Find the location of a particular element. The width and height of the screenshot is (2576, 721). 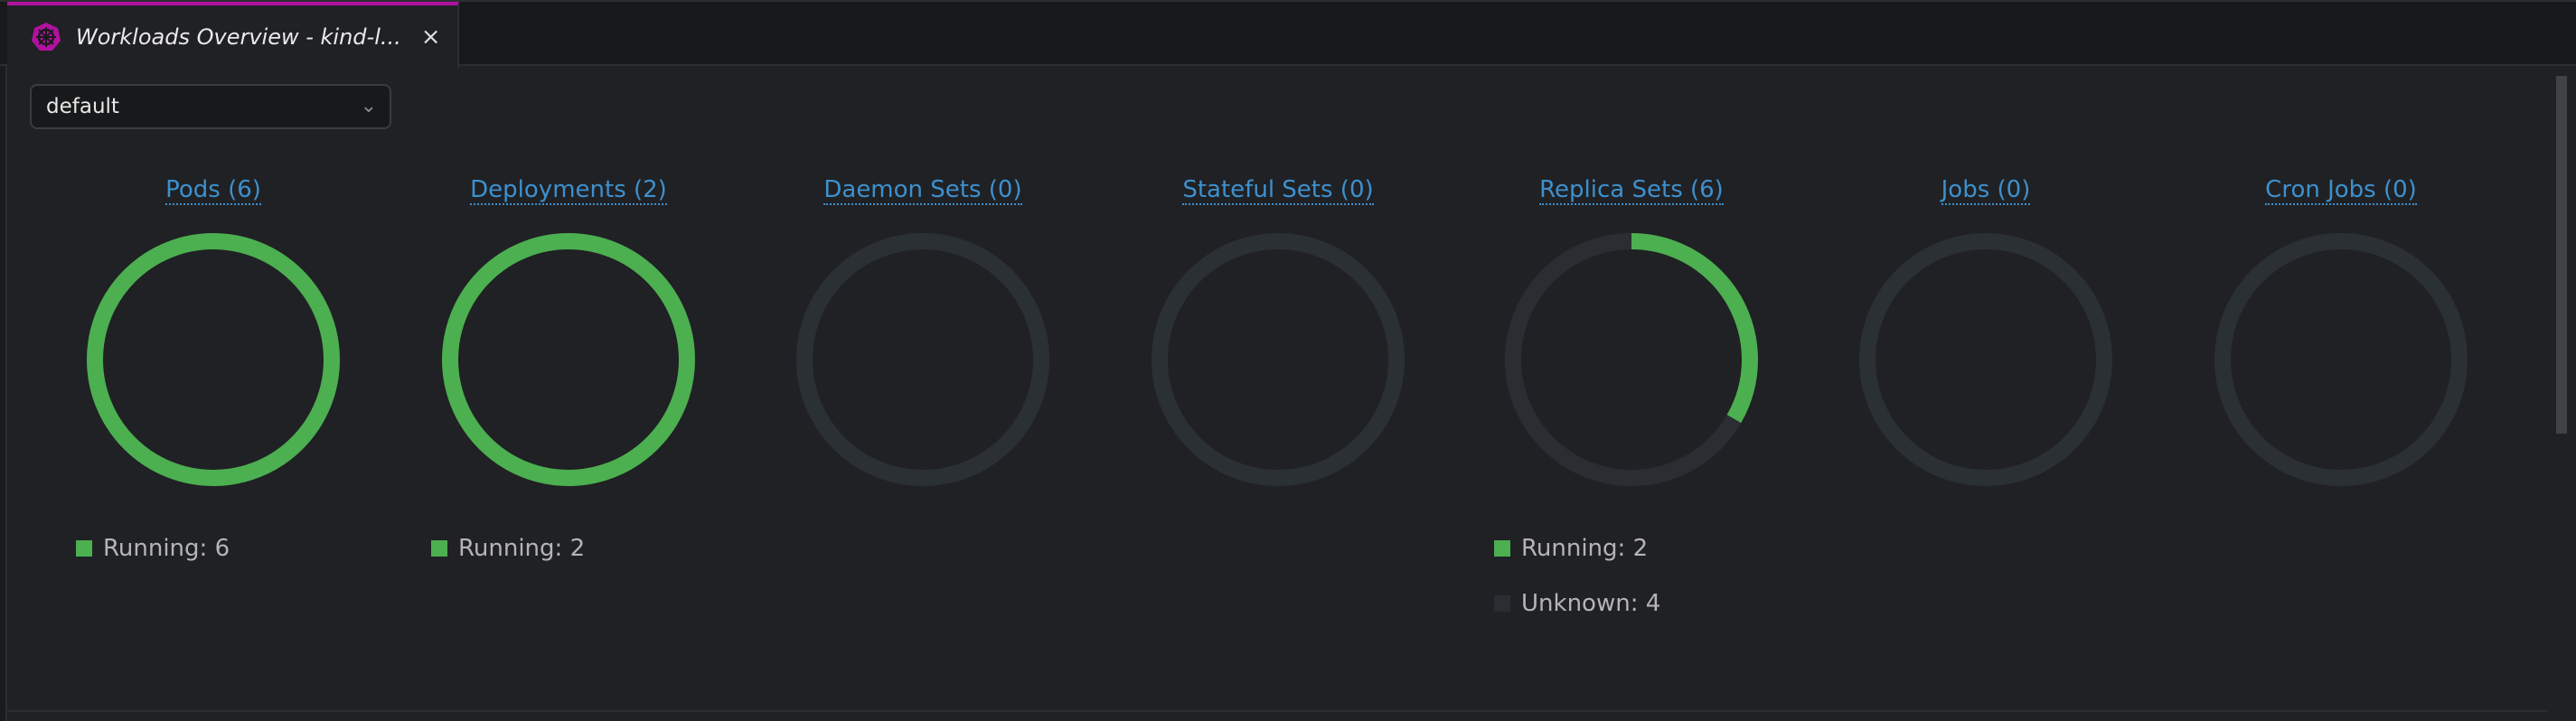

workload-link: Jobs (0) is located at coordinates (1986, 190).